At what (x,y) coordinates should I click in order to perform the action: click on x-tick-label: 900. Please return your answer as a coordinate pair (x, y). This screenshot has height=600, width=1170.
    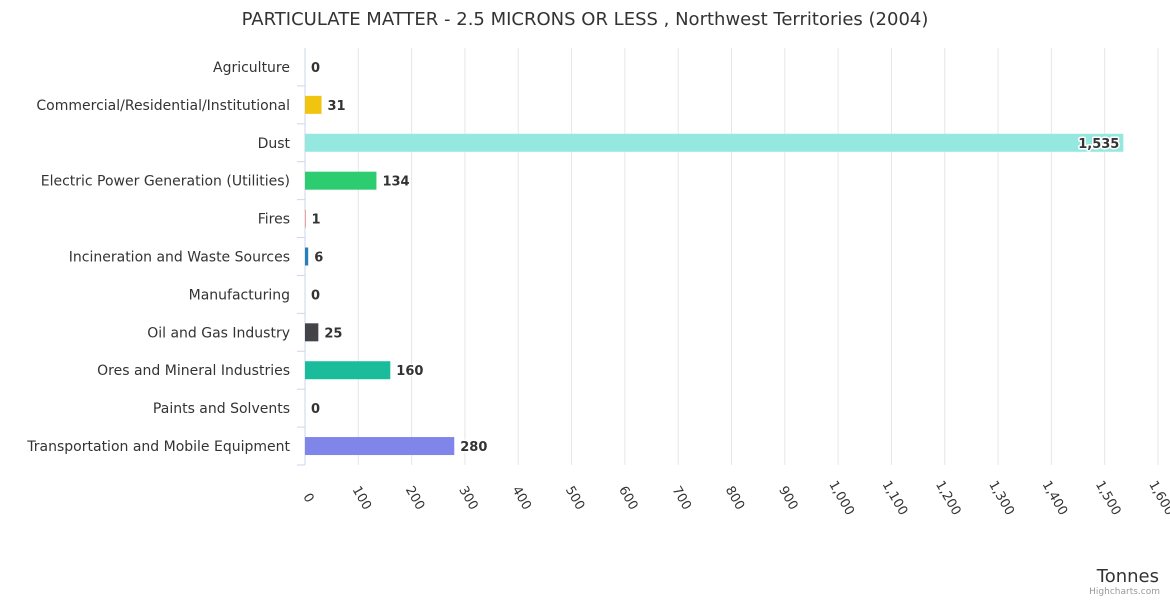
    Looking at the image, I should click on (787, 498).